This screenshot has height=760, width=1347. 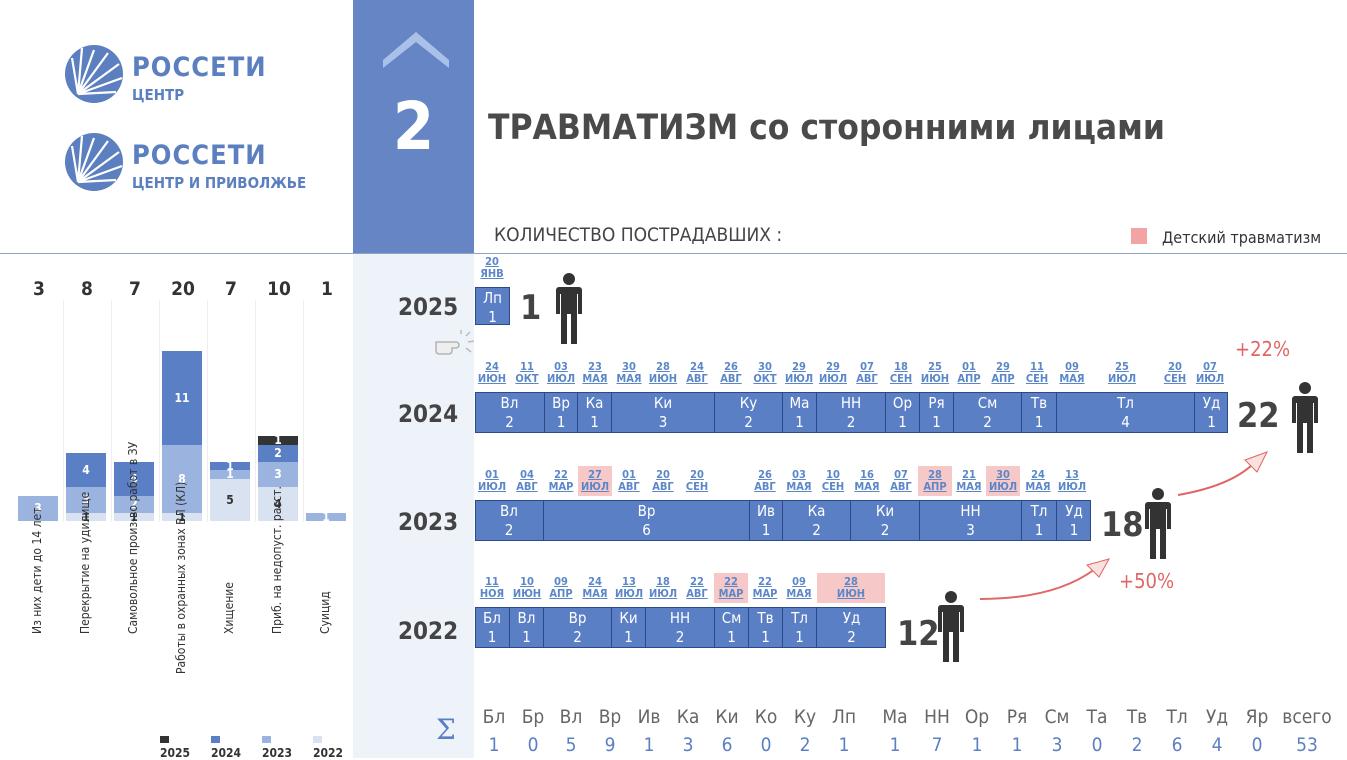 What do you see at coordinates (935, 481) in the screenshot?
I see `incident-date-link: 28 АПР` at bounding box center [935, 481].